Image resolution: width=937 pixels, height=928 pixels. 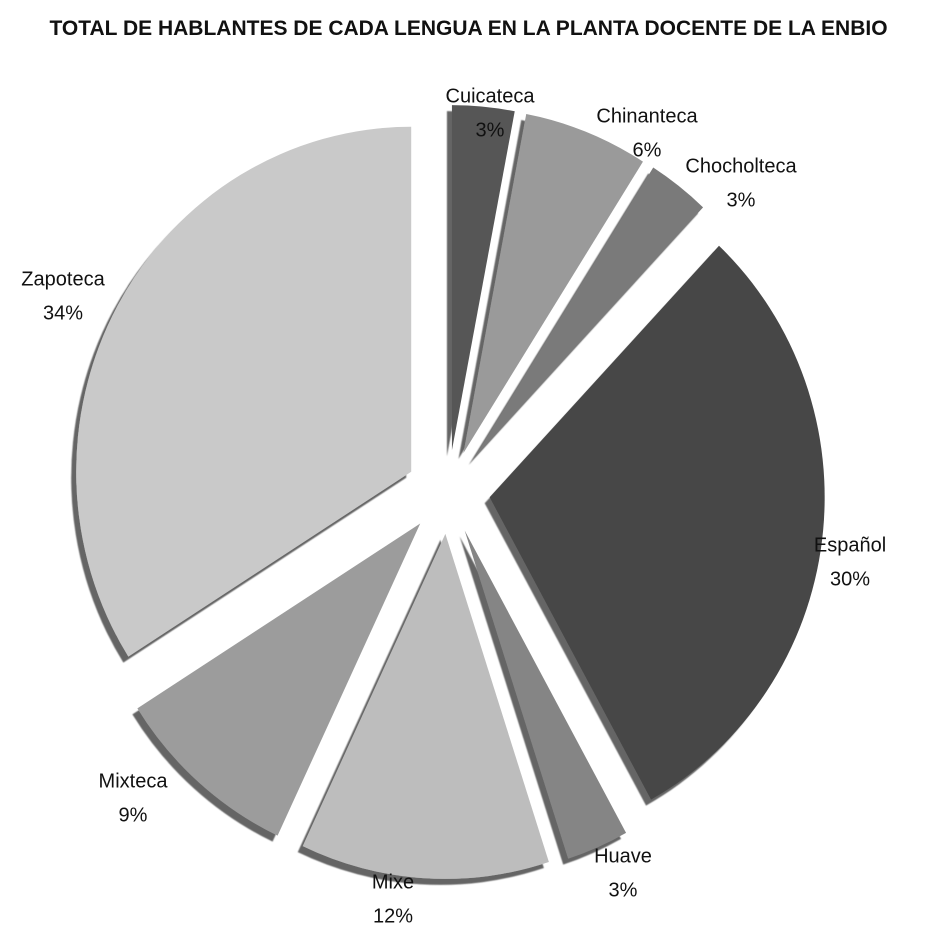 What do you see at coordinates (133, 815) in the screenshot?
I see `slice-value-label: 9%` at bounding box center [133, 815].